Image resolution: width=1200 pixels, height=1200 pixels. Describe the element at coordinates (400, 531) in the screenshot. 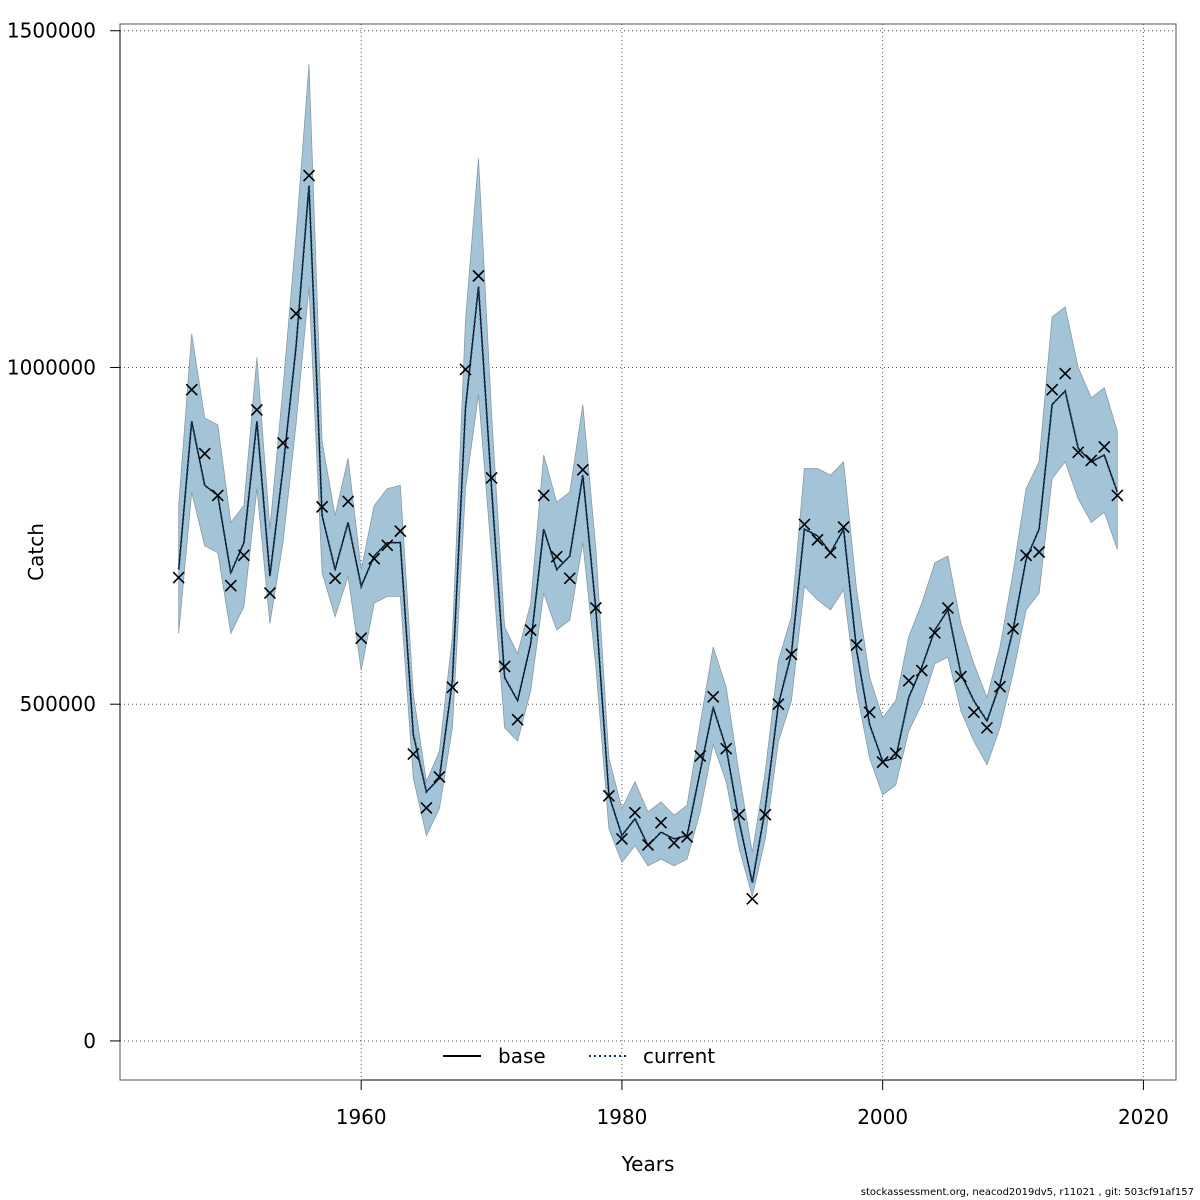

I see `data-point-1963` at that location.